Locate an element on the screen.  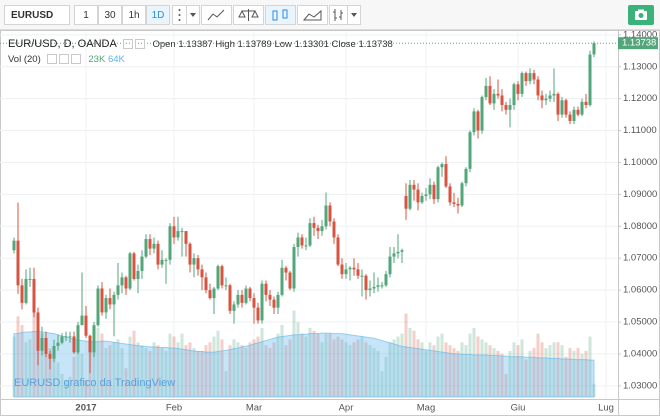
interval-button: 1h is located at coordinates (134, 15).